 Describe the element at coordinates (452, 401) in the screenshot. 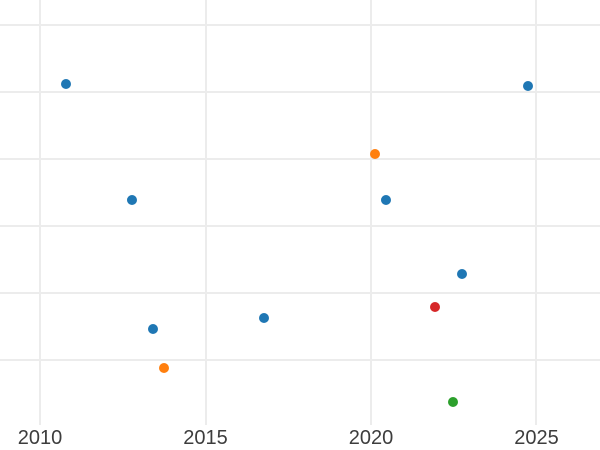

I see `scatter-point-green-series` at that location.